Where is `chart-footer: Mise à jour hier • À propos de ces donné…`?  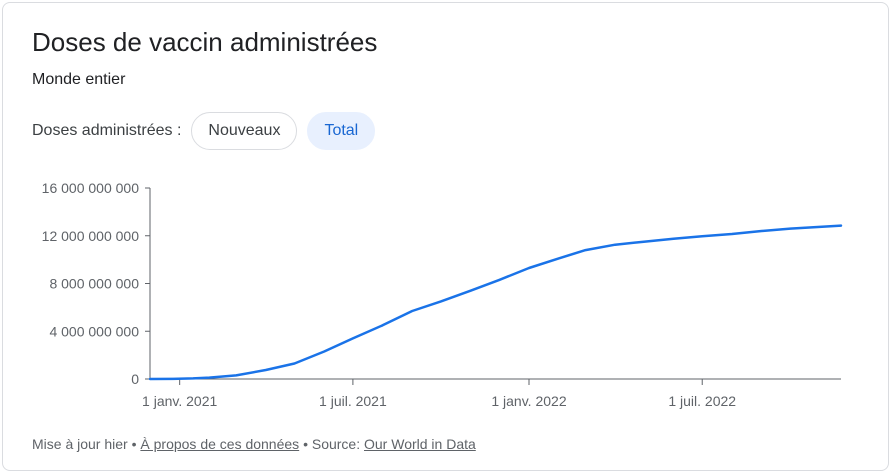
chart-footer: Mise à jour hier • À propos de ces donné… is located at coordinates (254, 444).